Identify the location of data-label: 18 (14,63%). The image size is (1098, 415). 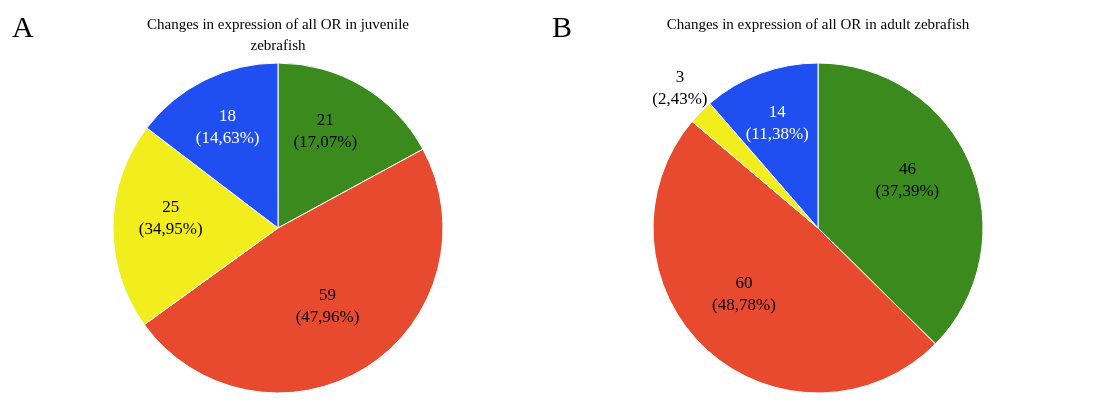
(227, 127).